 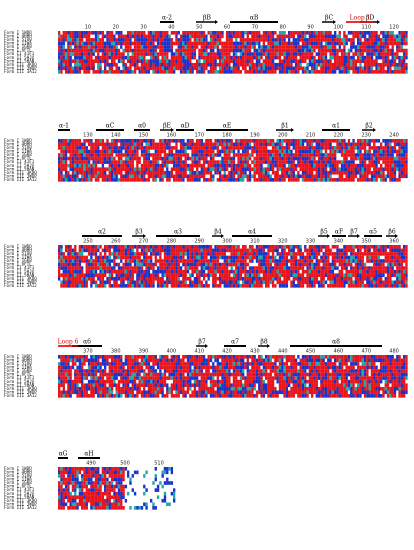 I want to click on tick-label: 290, so click(x=199, y=242).